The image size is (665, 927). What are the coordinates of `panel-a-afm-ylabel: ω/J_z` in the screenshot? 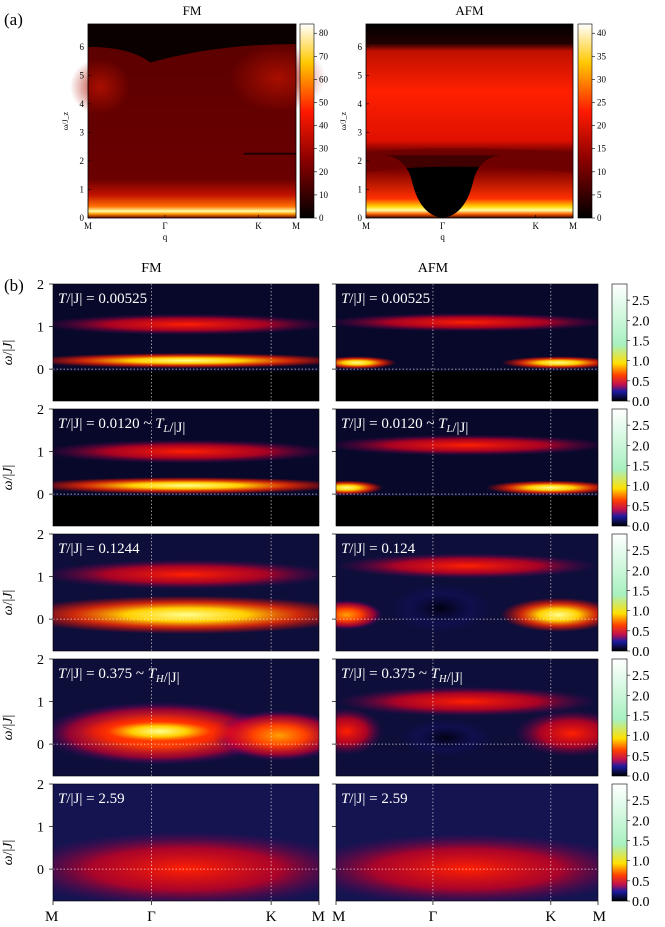 It's located at (343, 120).